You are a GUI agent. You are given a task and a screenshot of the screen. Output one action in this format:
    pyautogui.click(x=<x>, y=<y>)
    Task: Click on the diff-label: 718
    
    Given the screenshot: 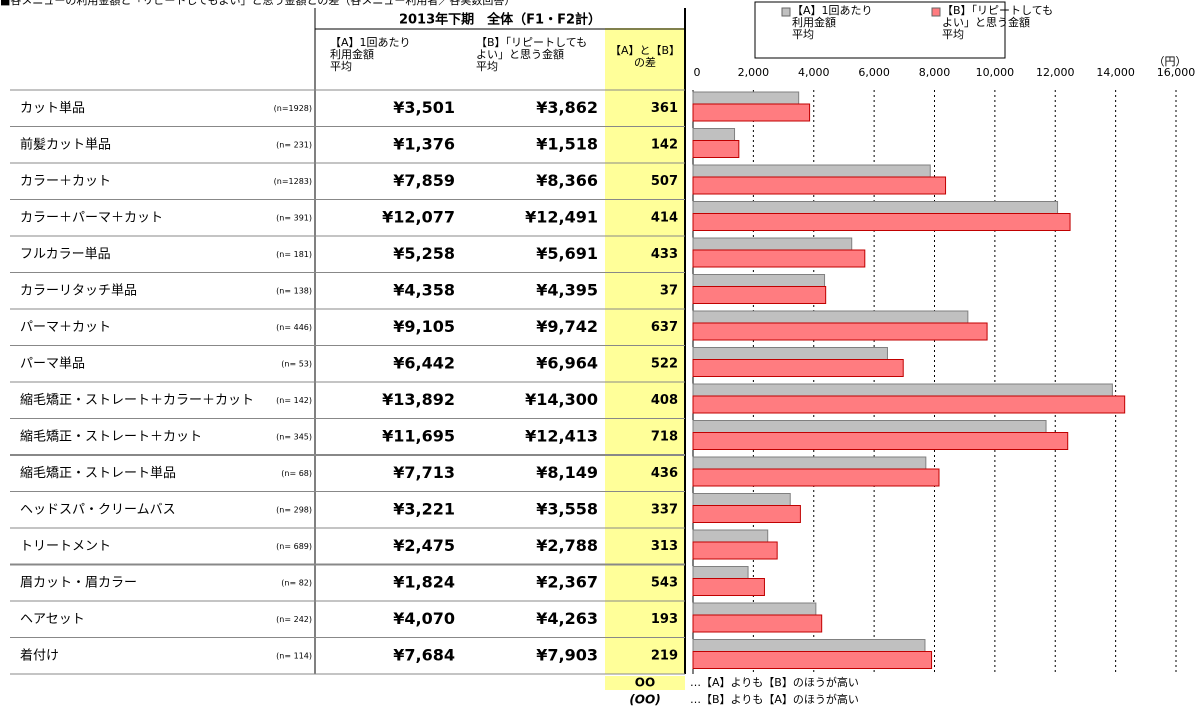 What is the action you would take?
    pyautogui.click(x=664, y=436)
    